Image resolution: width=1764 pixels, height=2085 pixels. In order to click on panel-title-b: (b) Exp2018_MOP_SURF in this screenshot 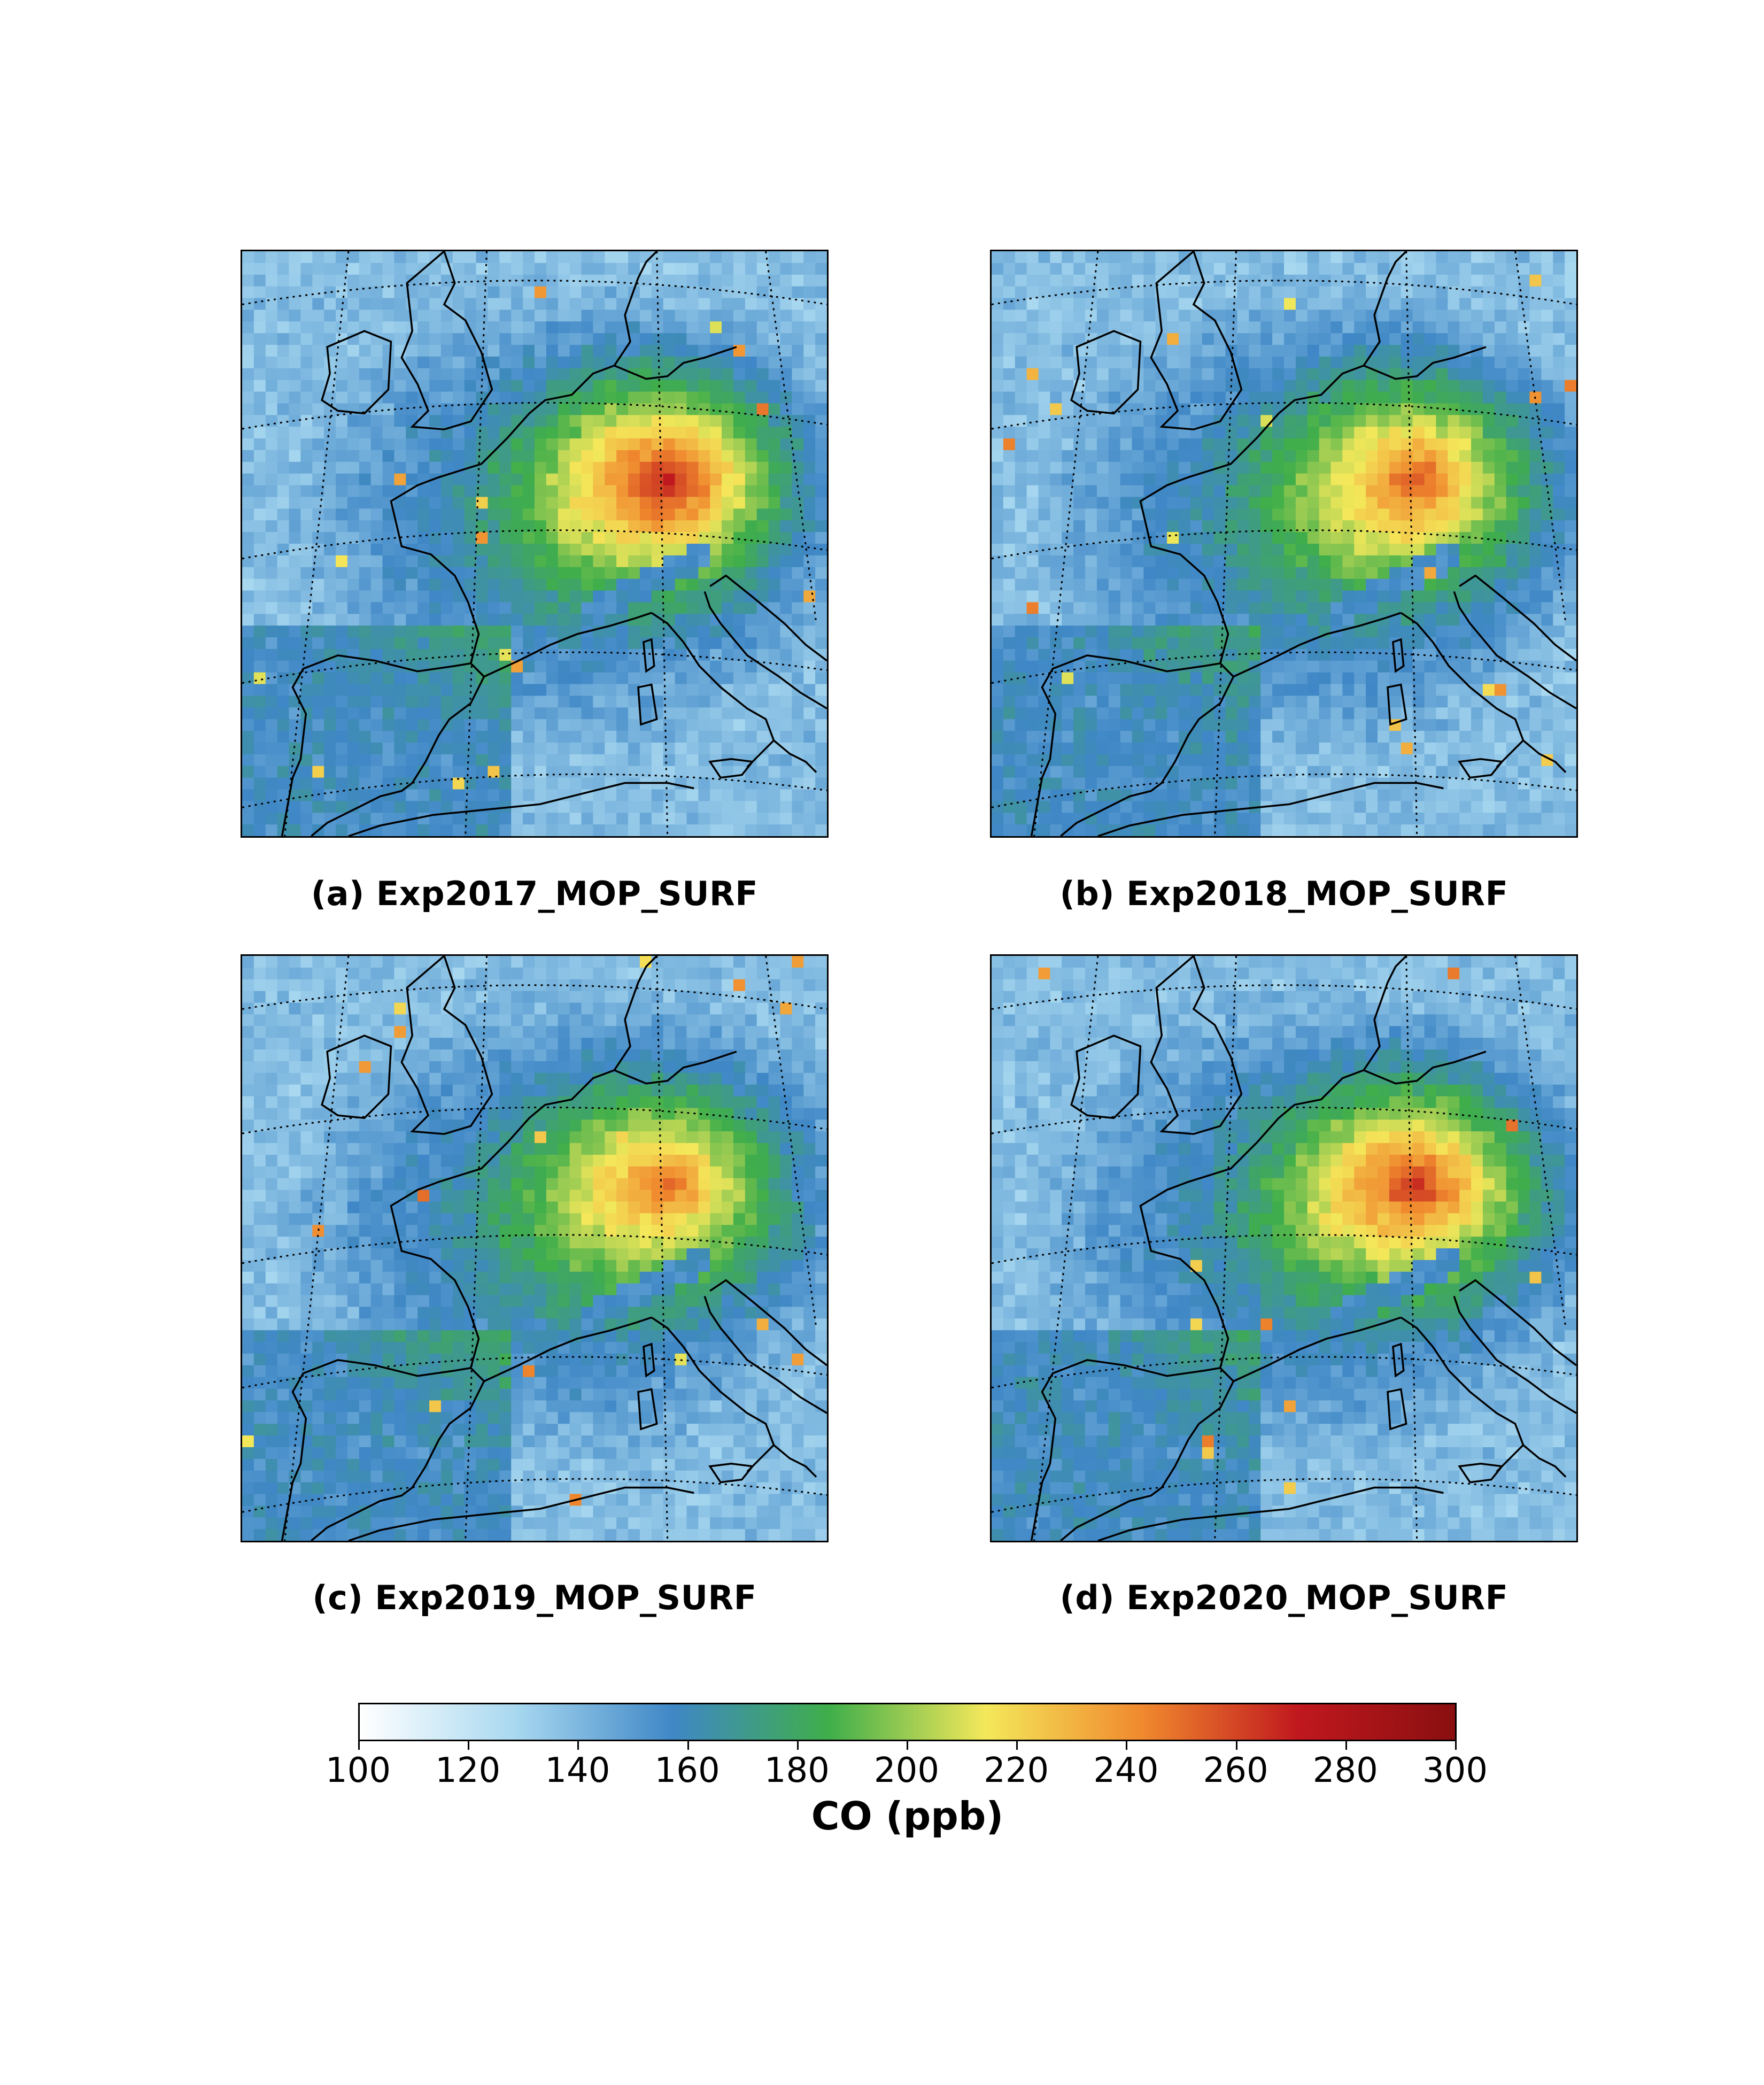, I will do `click(1283, 893)`.